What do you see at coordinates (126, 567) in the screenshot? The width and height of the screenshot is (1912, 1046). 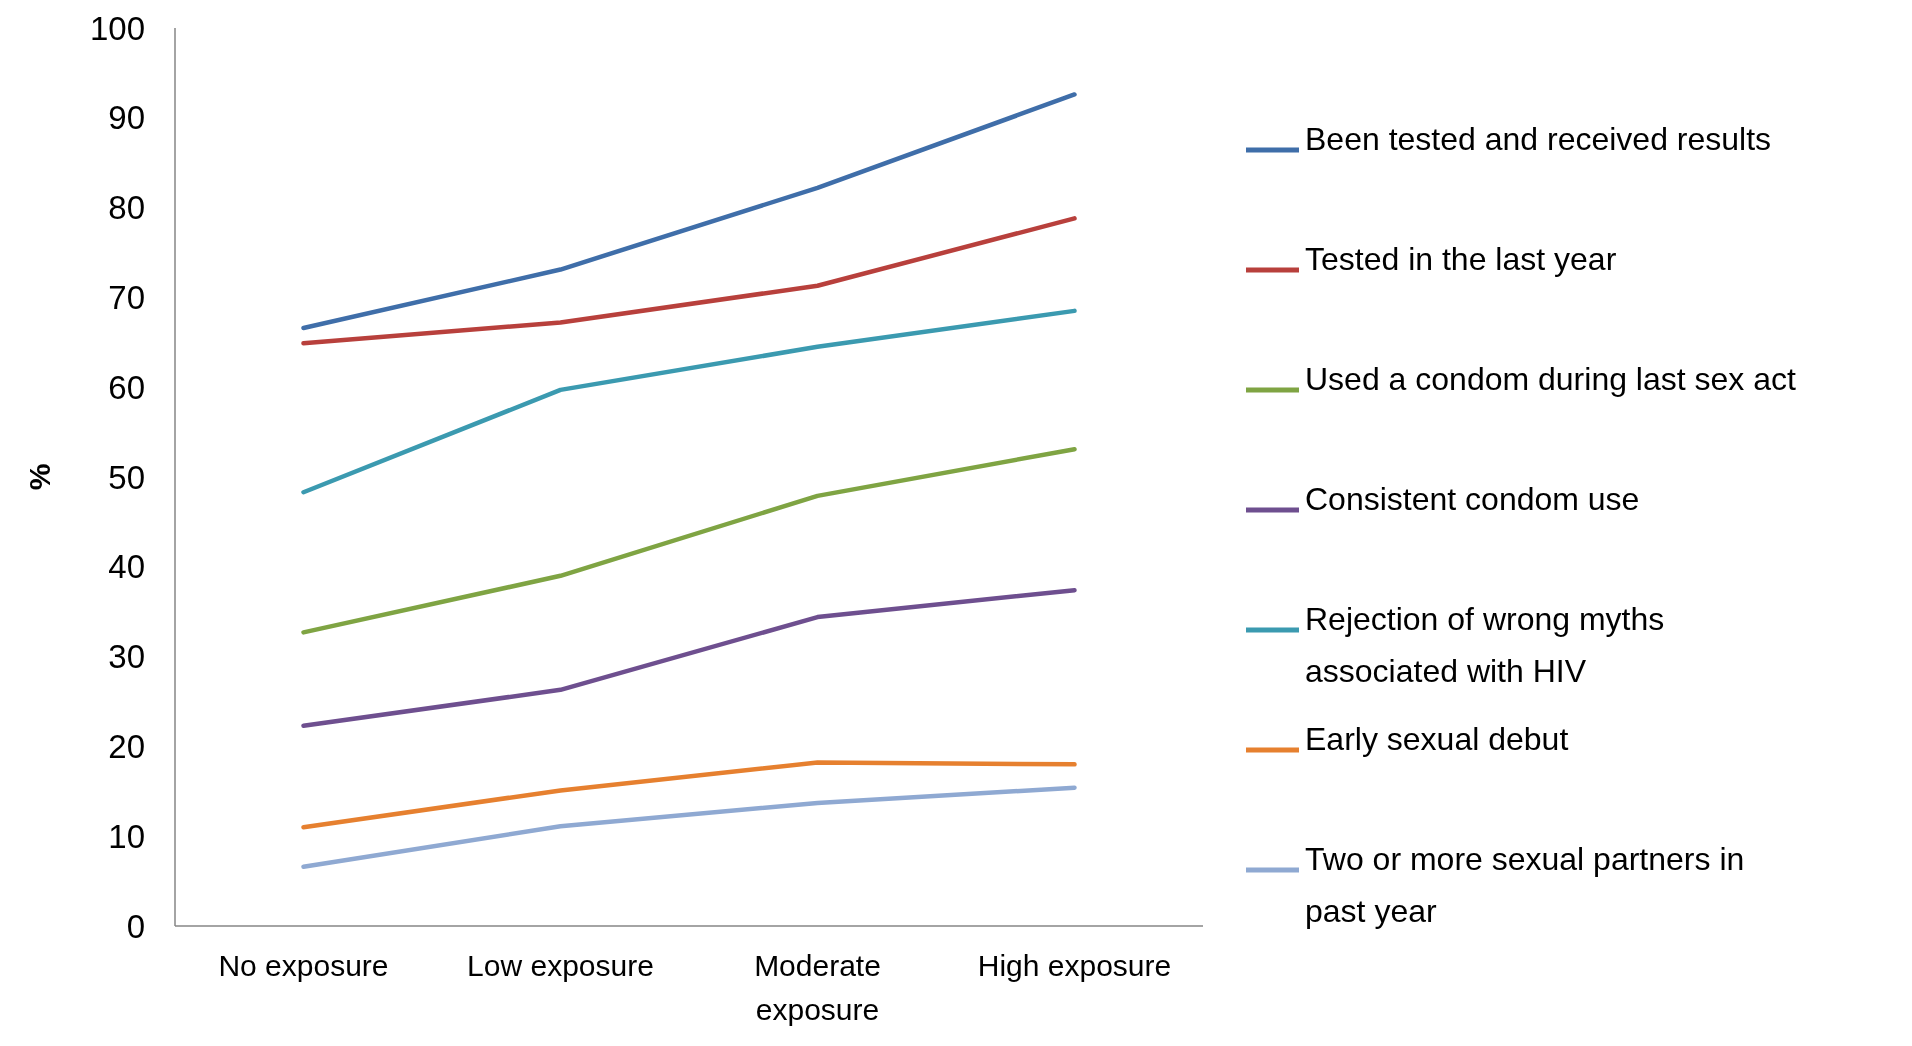 I see `y-tick-label: 40` at bounding box center [126, 567].